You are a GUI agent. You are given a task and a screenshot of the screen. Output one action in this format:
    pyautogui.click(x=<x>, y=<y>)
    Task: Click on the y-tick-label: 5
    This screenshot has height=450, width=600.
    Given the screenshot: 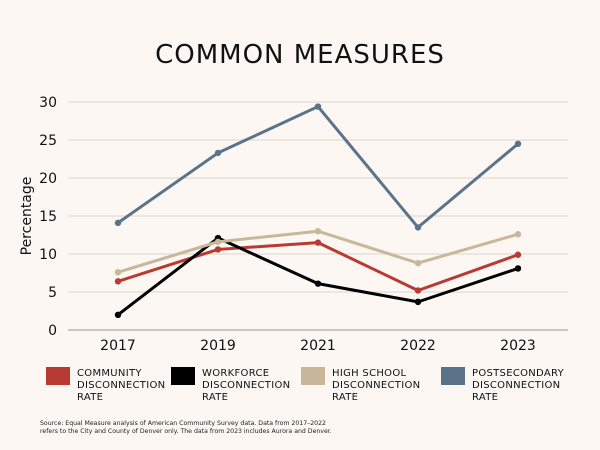 What is the action you would take?
    pyautogui.click(x=52, y=293)
    